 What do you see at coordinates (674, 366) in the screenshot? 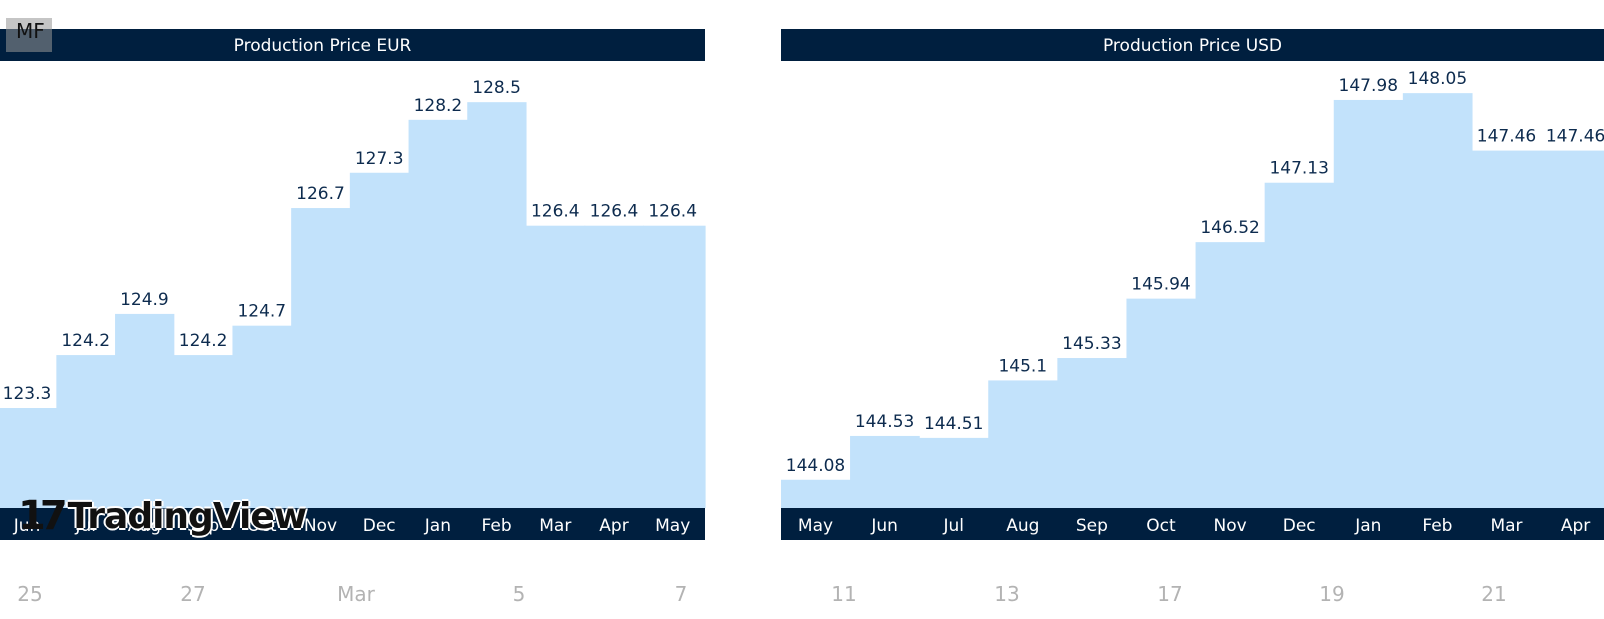
I see `chart-0-bar-May` at bounding box center [674, 366].